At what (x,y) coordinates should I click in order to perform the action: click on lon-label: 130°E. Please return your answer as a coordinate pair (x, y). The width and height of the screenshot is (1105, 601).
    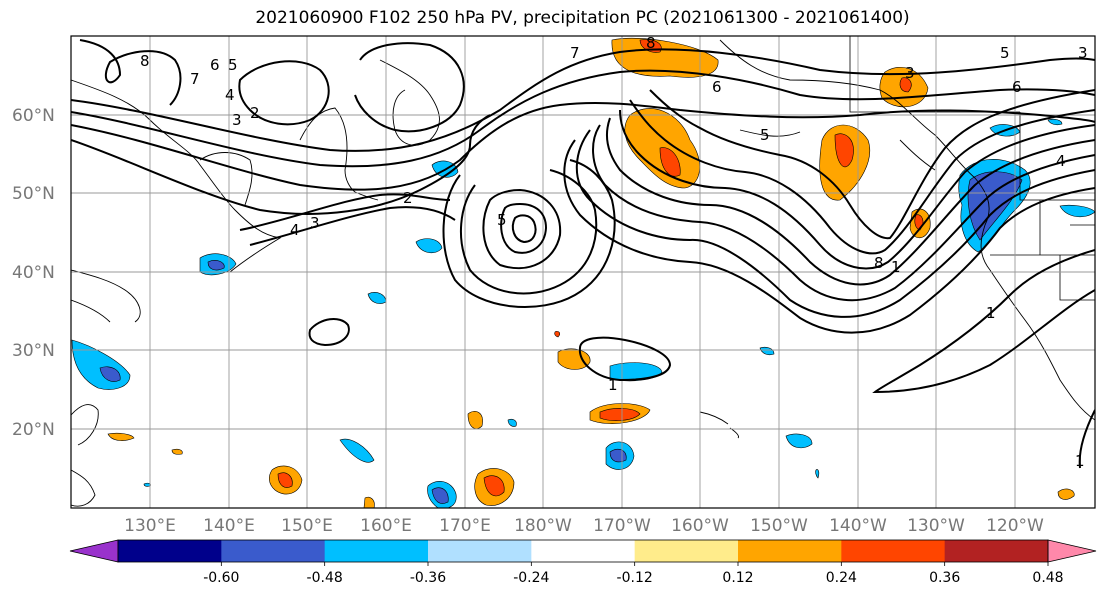
    Looking at the image, I should click on (150, 526).